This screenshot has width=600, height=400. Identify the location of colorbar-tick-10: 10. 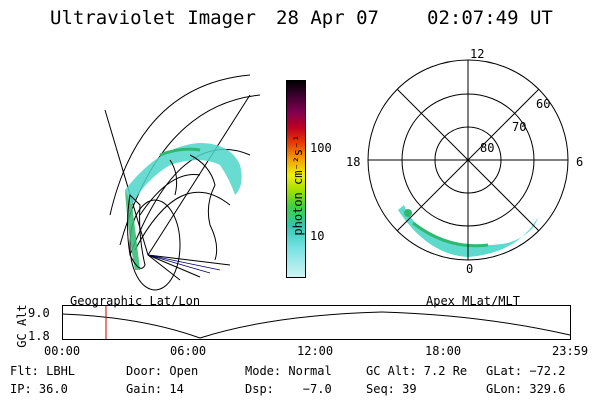
(317, 236).